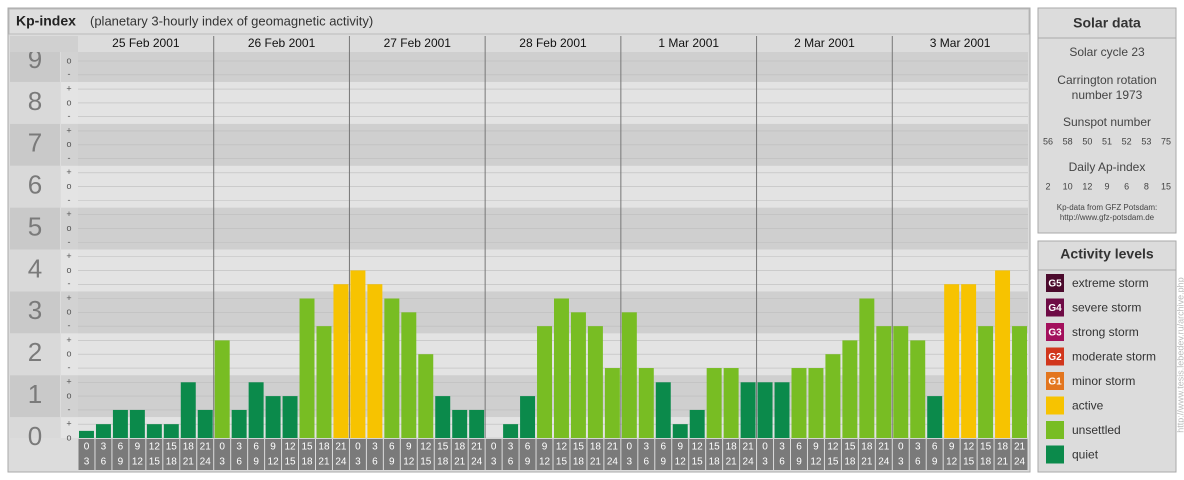 This screenshot has width=1184, height=480. I want to click on sunspot-value: 75, so click(1166, 141).